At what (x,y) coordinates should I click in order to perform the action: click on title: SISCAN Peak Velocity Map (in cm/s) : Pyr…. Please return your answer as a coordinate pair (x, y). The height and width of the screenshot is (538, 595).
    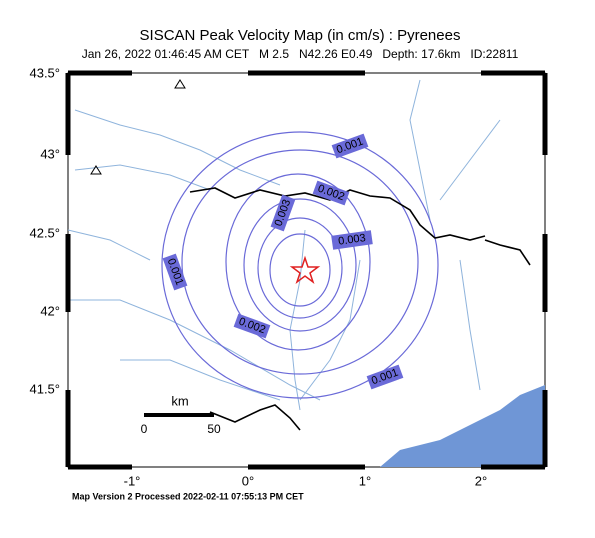
    Looking at the image, I should click on (300, 35).